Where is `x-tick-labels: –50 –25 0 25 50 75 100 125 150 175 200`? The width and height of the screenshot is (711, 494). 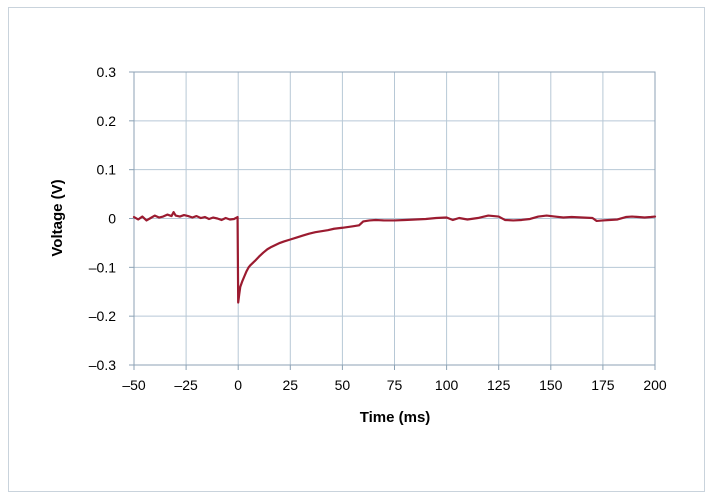 x-tick-labels: –50 –25 0 25 50 75 100 125 150 175 200 is located at coordinates (394, 385).